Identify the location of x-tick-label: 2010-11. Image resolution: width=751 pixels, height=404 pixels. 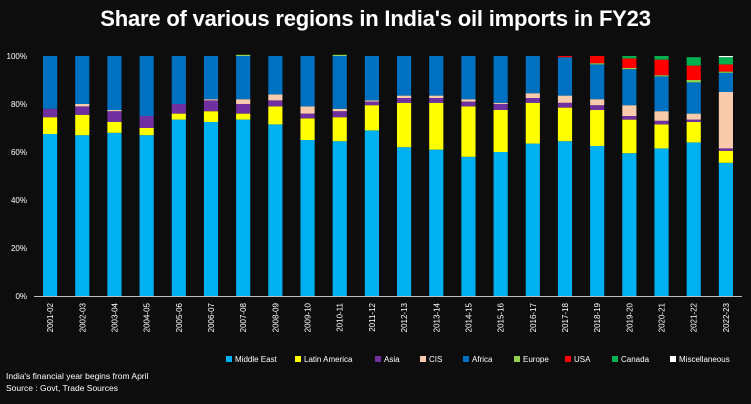
(340, 316).